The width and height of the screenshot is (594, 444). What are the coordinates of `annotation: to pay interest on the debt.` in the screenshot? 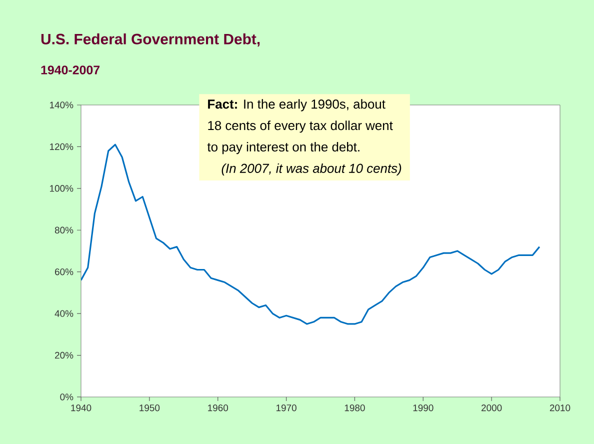 It's located at (283, 148).